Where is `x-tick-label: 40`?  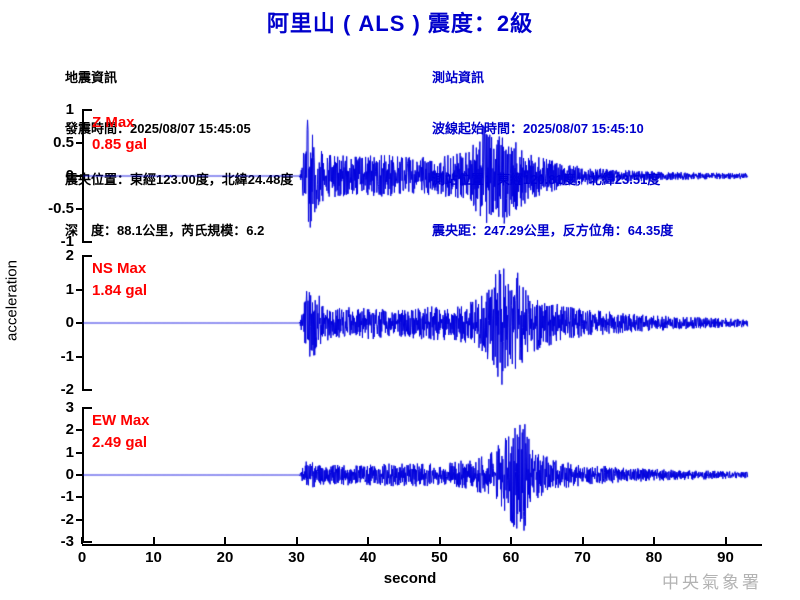
x-tick-label: 40 is located at coordinates (368, 557).